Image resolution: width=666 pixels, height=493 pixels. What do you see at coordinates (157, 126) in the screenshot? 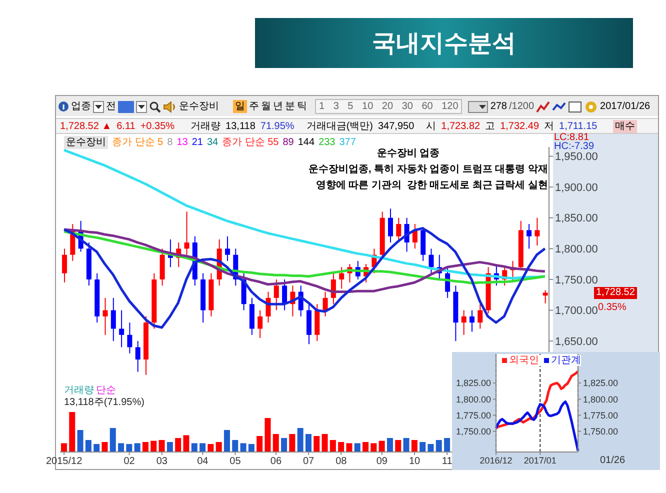
I see `text: +0.35%` at bounding box center [157, 126].